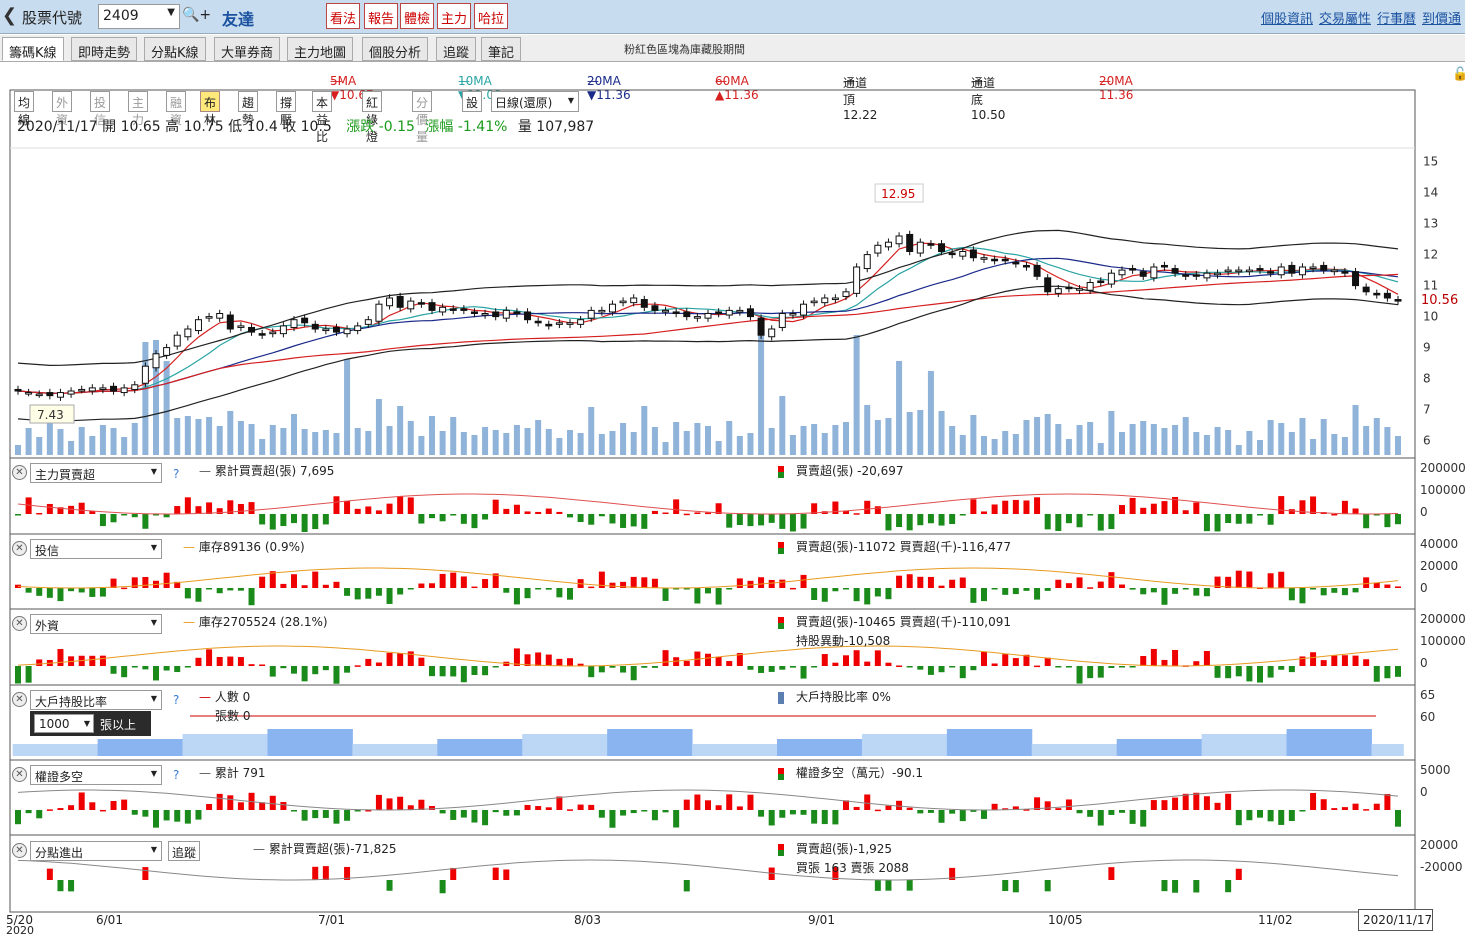 The height and width of the screenshot is (937, 1465). What do you see at coordinates (454, 16) in the screenshot?
I see `main-force-button: 主力` at bounding box center [454, 16].